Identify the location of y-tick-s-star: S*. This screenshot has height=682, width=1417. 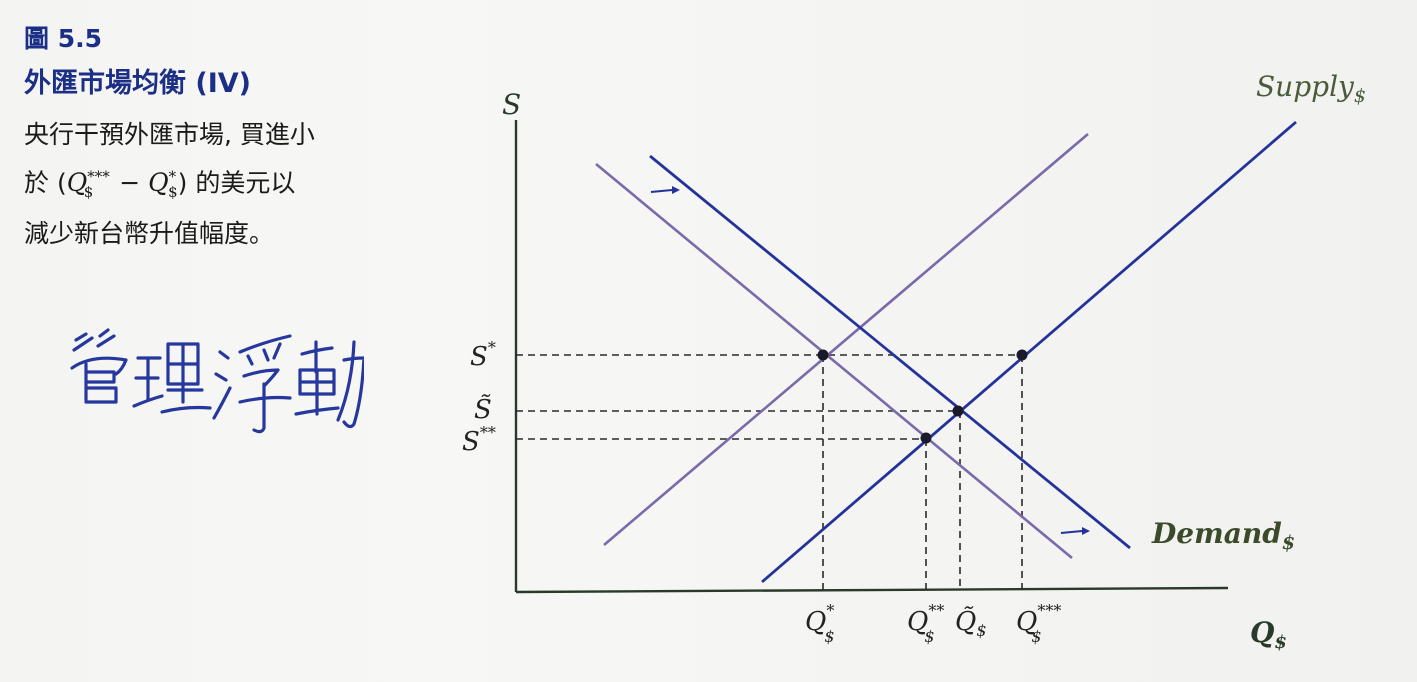
(483, 355).